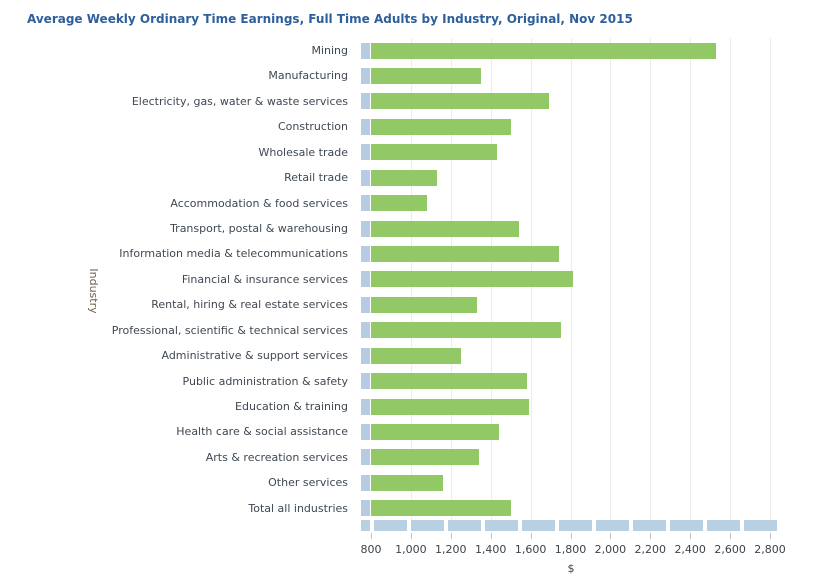  I want to click on category-label: Wholesale trade, so click(303, 152).